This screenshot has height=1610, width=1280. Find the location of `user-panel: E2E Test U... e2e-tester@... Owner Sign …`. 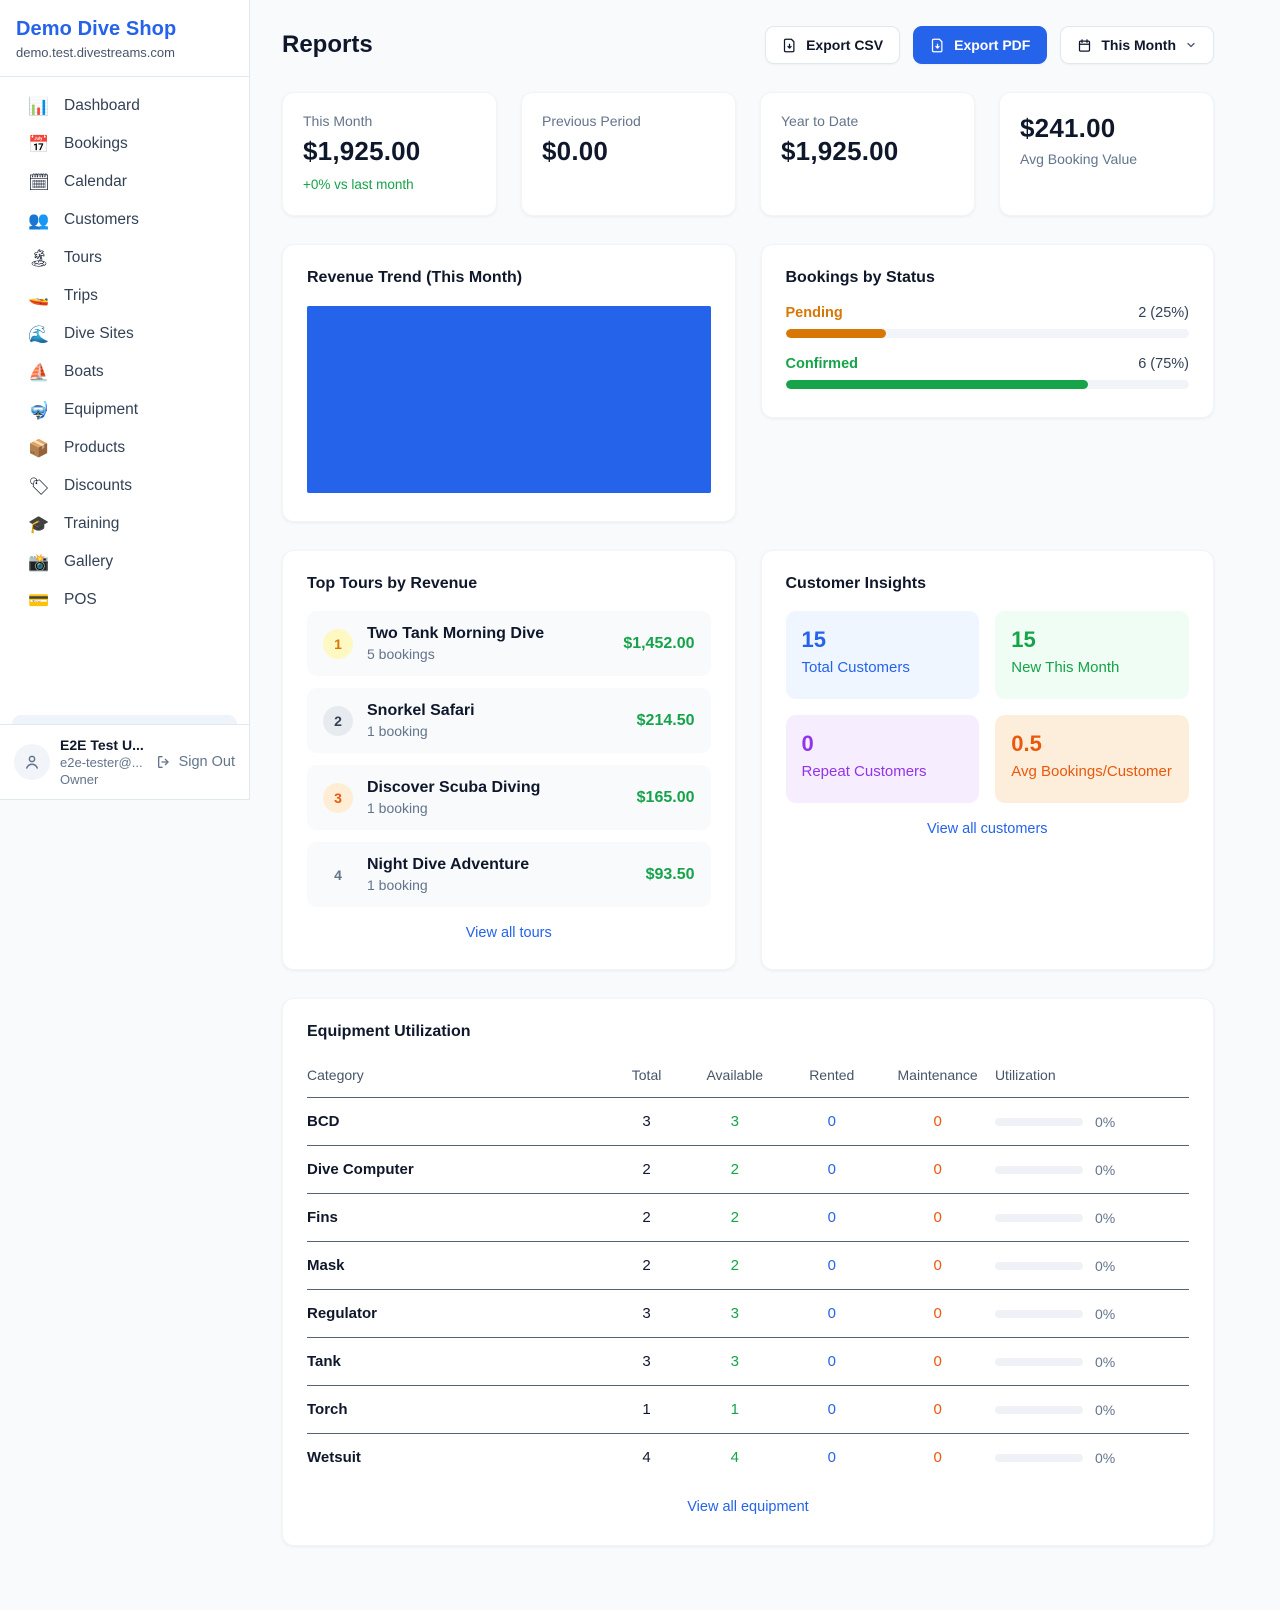

user-panel: E2E Test U... e2e-tester@... Owner Sign … is located at coordinates (124, 761).